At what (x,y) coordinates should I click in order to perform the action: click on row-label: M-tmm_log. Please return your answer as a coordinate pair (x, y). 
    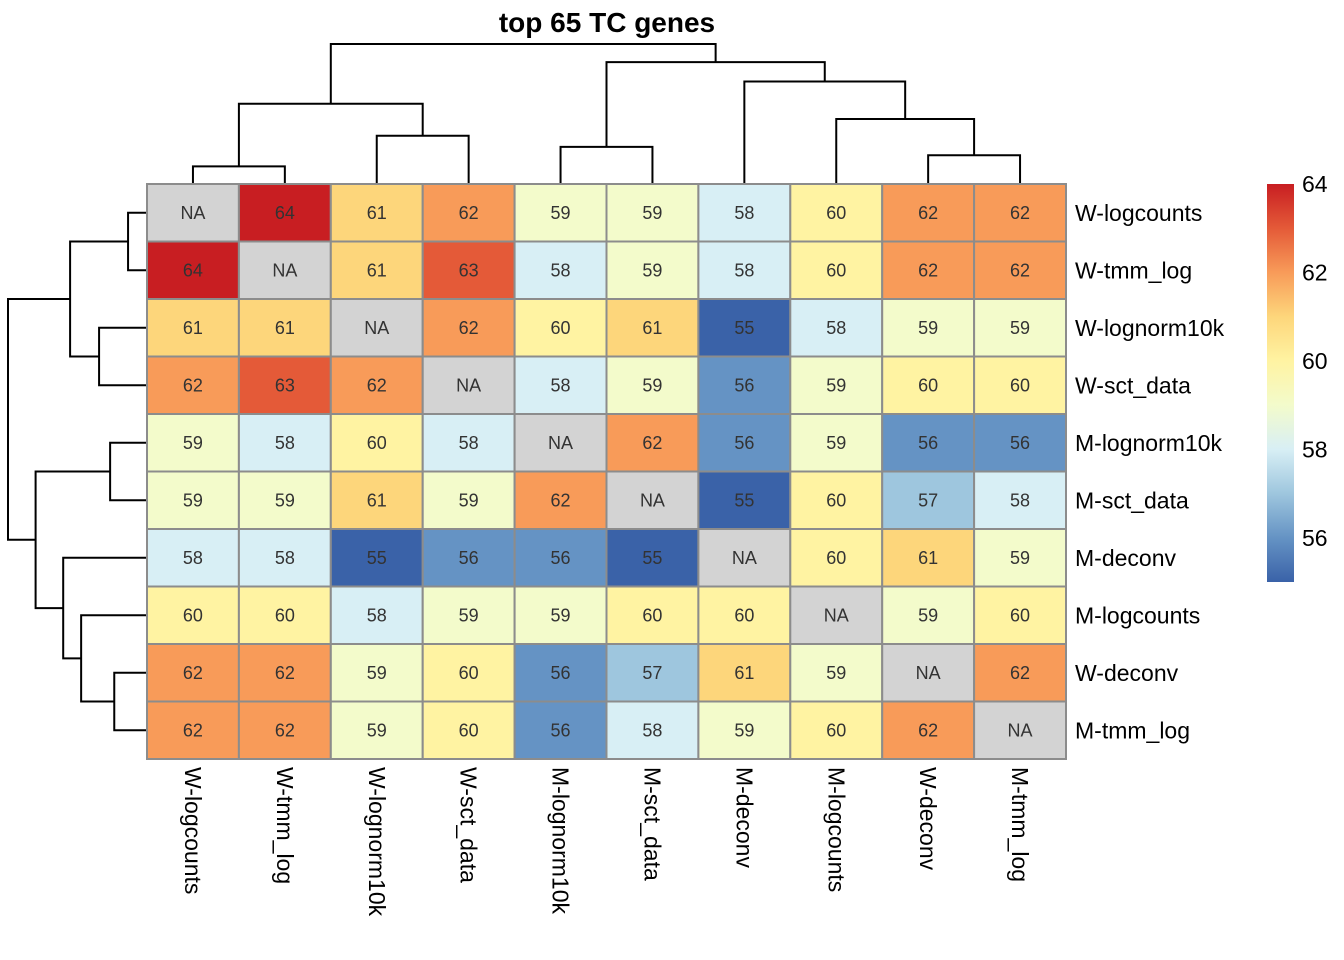
    Looking at the image, I should click on (1132, 730).